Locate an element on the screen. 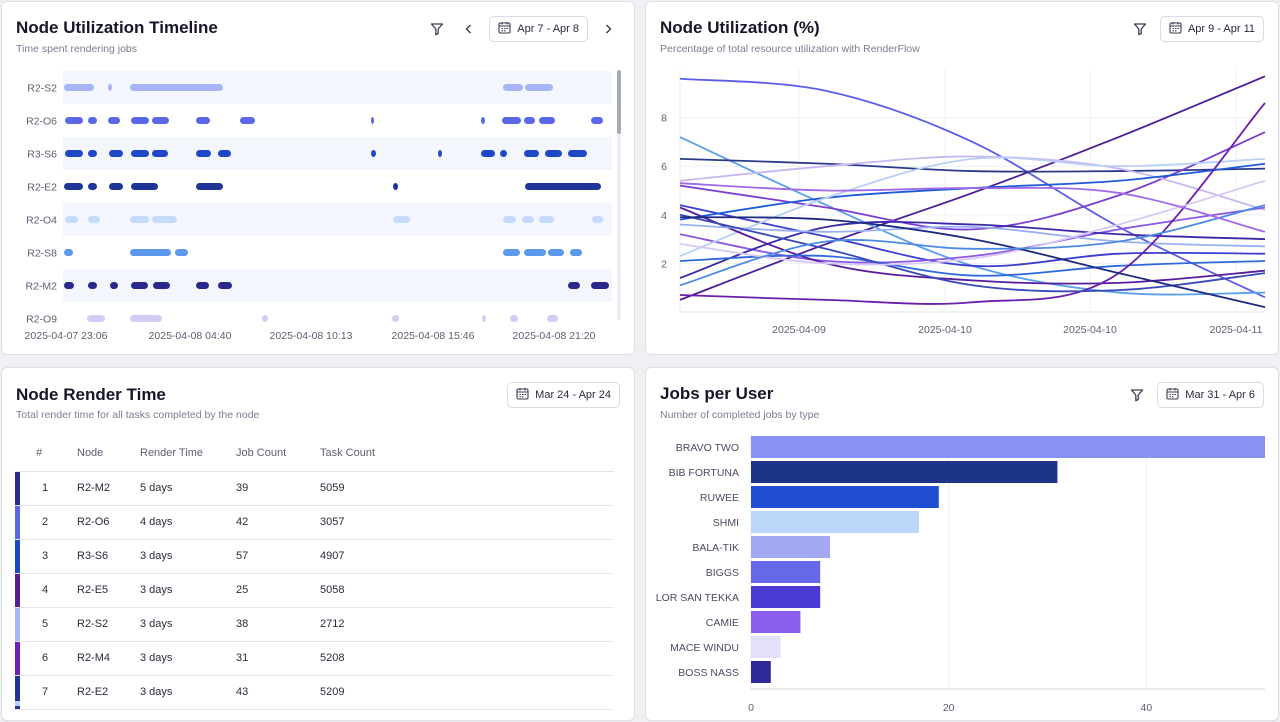  column-header-render-time: Render Time is located at coordinates (188, 453).